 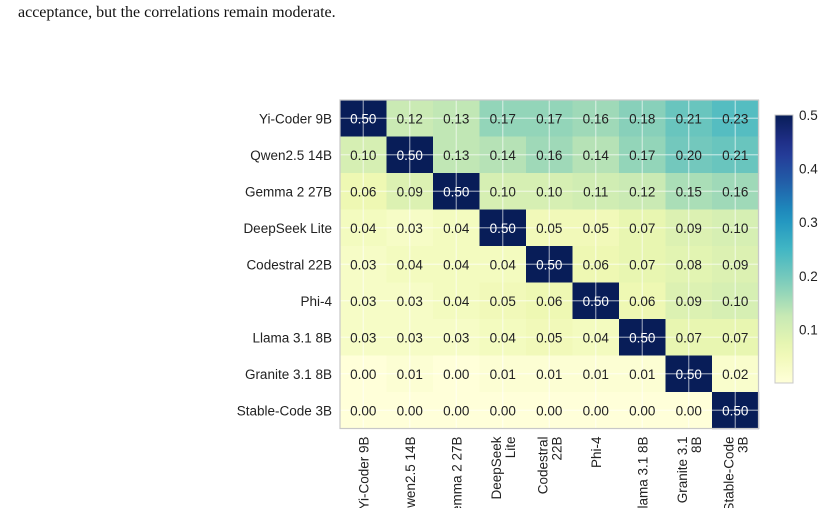 What do you see at coordinates (642, 472) in the screenshot?
I see `col-label: Llama 3.1 8B` at bounding box center [642, 472].